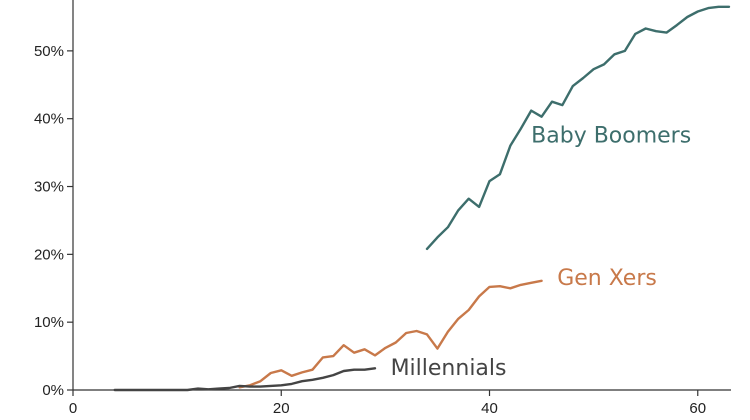 This screenshot has width=750, height=420. Describe the element at coordinates (49, 119) in the screenshot. I see `y-tick-label: 40%` at that location.